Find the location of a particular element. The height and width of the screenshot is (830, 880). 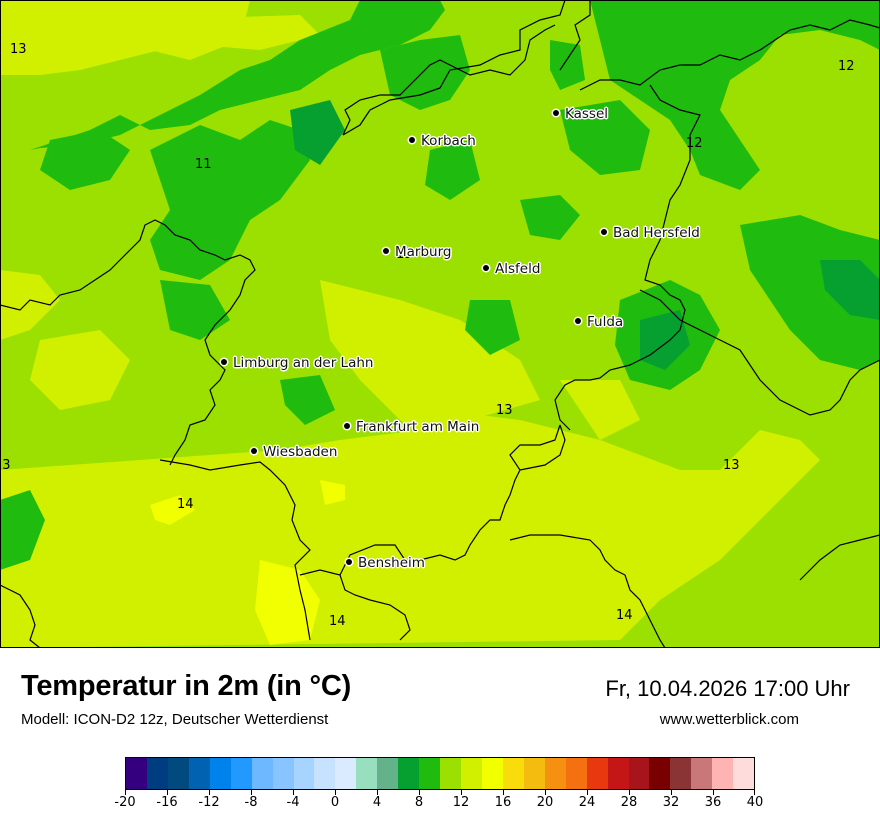

colorbar-tick-label: 36 is located at coordinates (713, 802).